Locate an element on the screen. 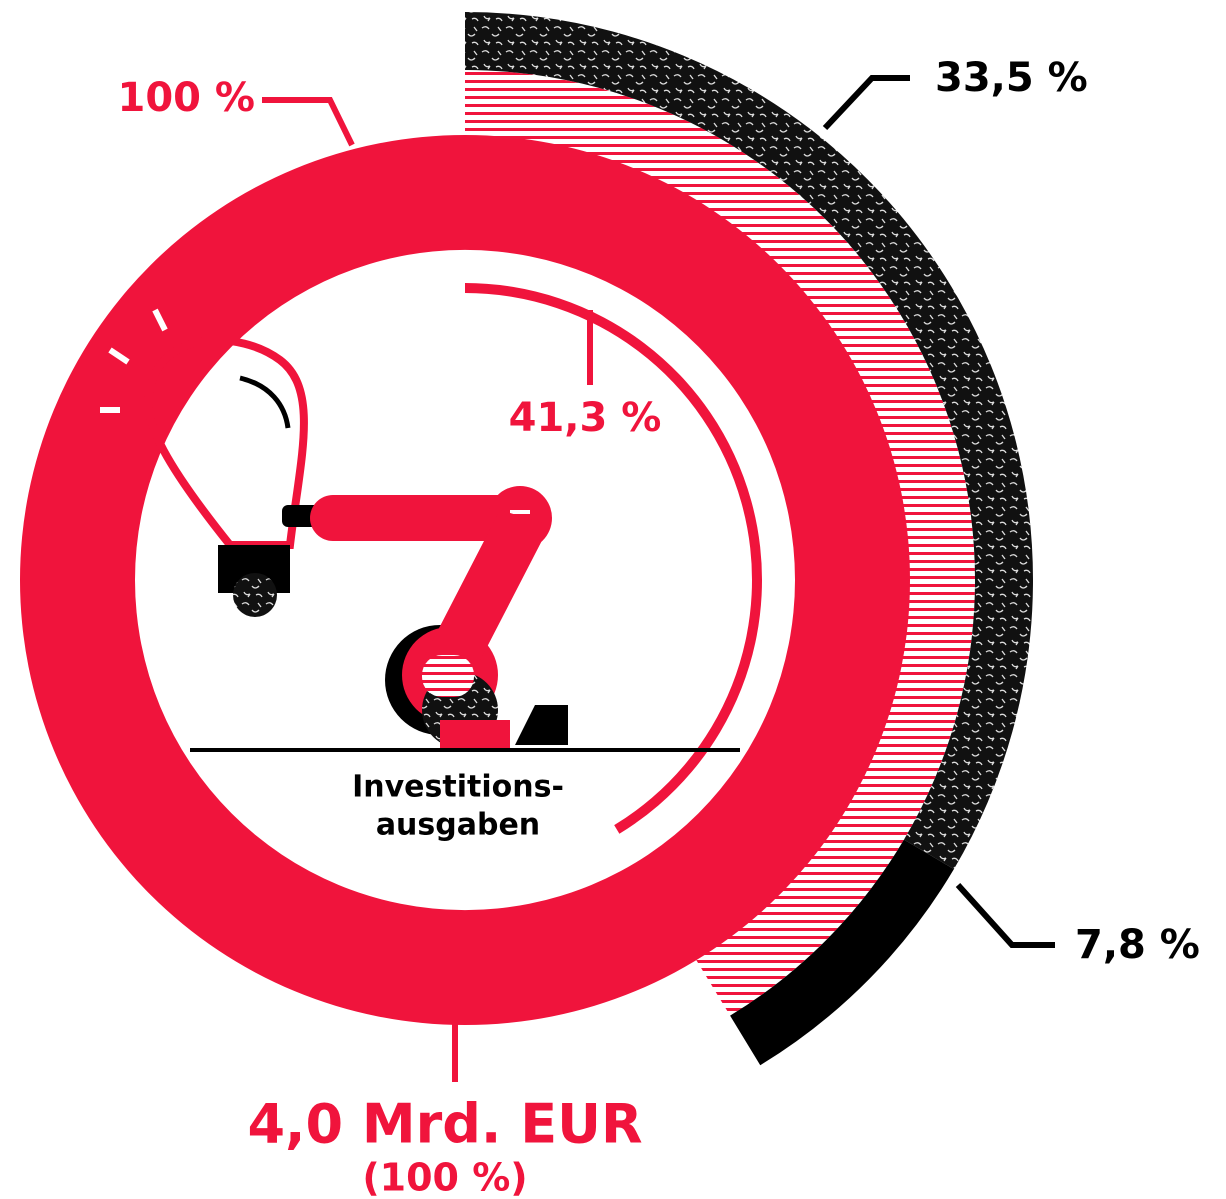  segment-label: 7,8 % is located at coordinates (1137, 945).